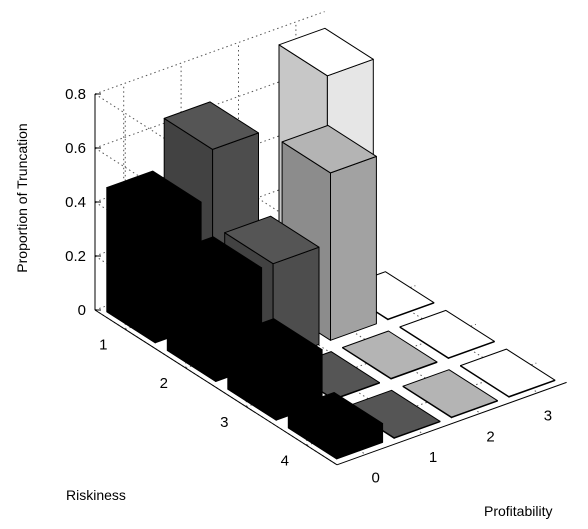 This screenshot has width=588, height=529. What do you see at coordinates (75, 256) in the screenshot?
I see `z-tick-label: 0.2` at bounding box center [75, 256].